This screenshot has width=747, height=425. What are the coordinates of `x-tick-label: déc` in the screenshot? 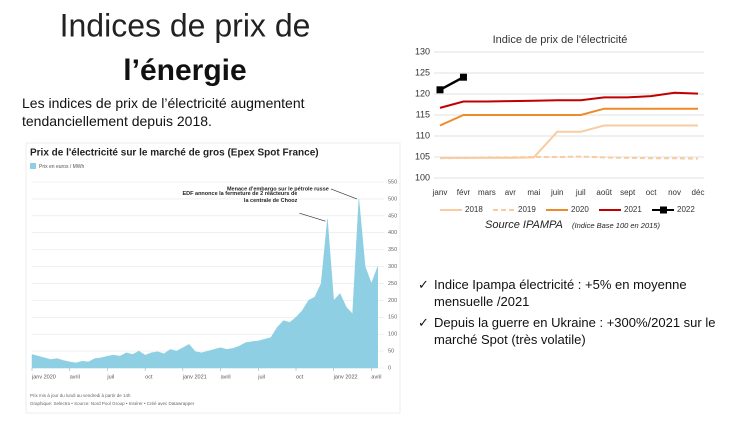 It's located at (698, 192).